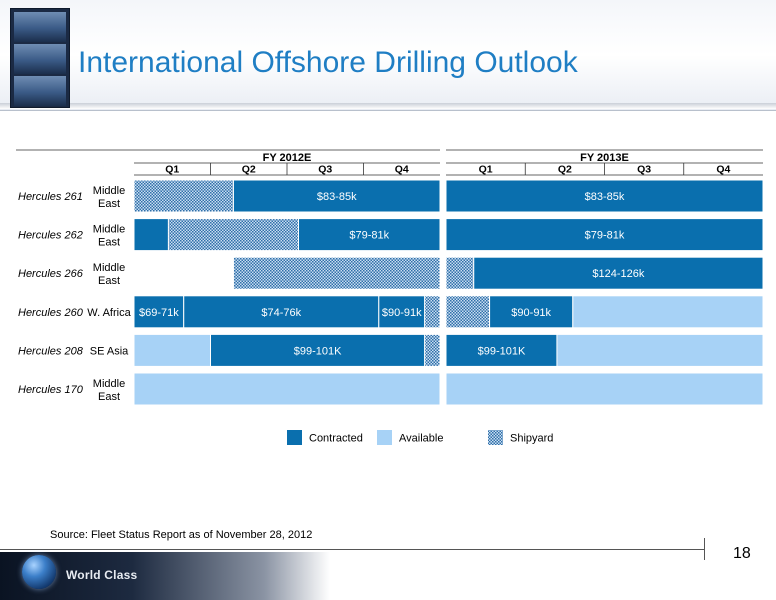 The width and height of the screenshot is (776, 600). Describe the element at coordinates (388, 106) in the screenshot. I see `header-shadow` at that location.